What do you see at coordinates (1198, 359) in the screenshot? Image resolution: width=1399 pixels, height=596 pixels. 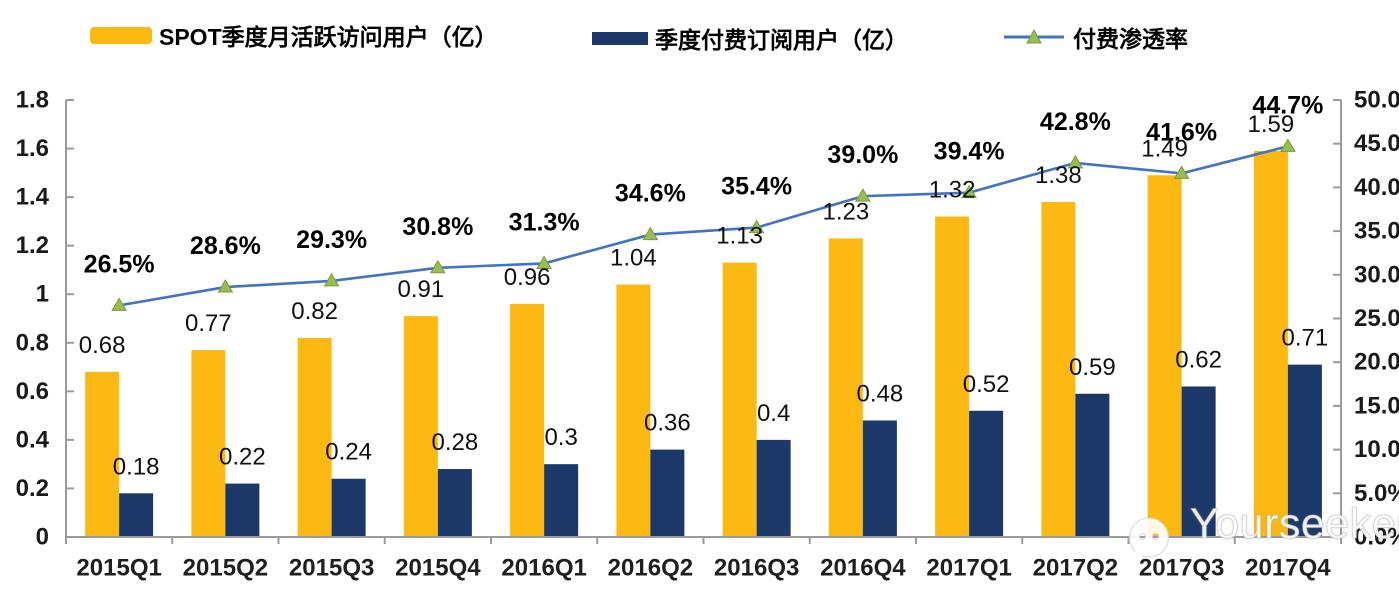 I see `paid-value-label: 0.62` at bounding box center [1198, 359].